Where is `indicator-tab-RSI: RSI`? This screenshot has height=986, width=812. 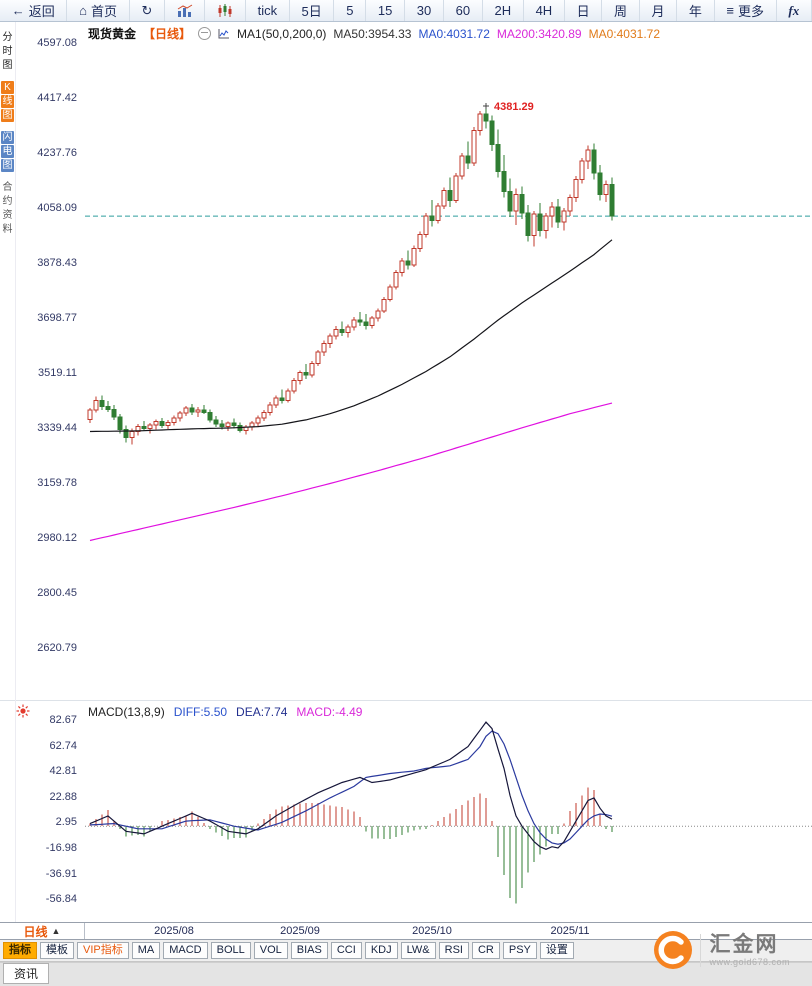
indicator-tab-RSI: RSI is located at coordinates (453, 950).